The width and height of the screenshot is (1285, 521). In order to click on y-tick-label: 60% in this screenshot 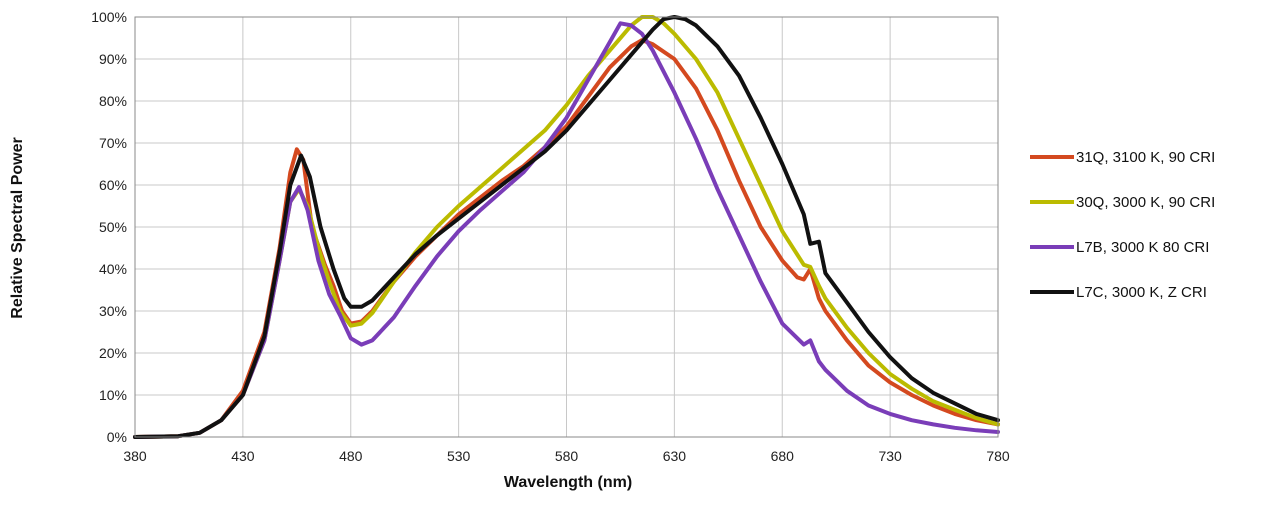, I will do `click(113, 185)`.